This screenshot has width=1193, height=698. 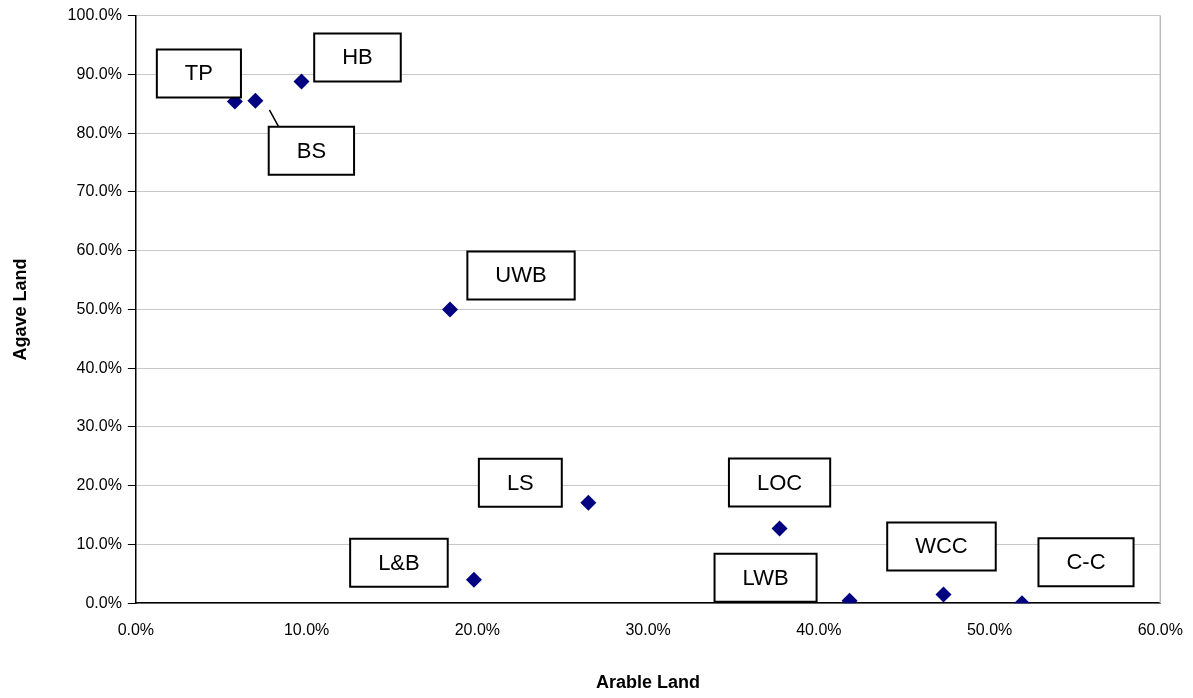 I want to click on y-tick-label: 60.0%, so click(x=99, y=250).